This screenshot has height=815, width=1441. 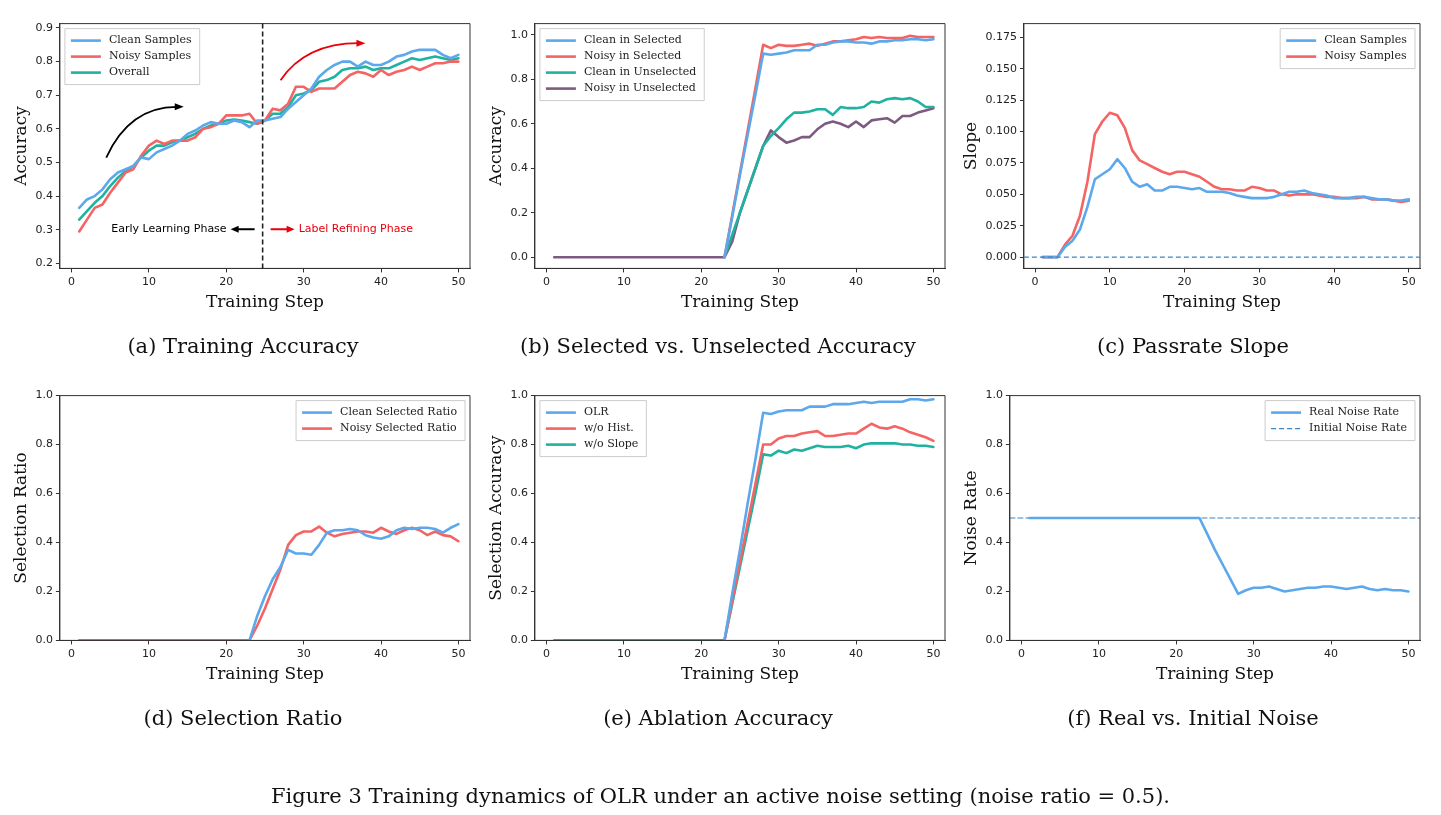 I want to click on legend-label: w/o Slope, so click(x=611, y=444).